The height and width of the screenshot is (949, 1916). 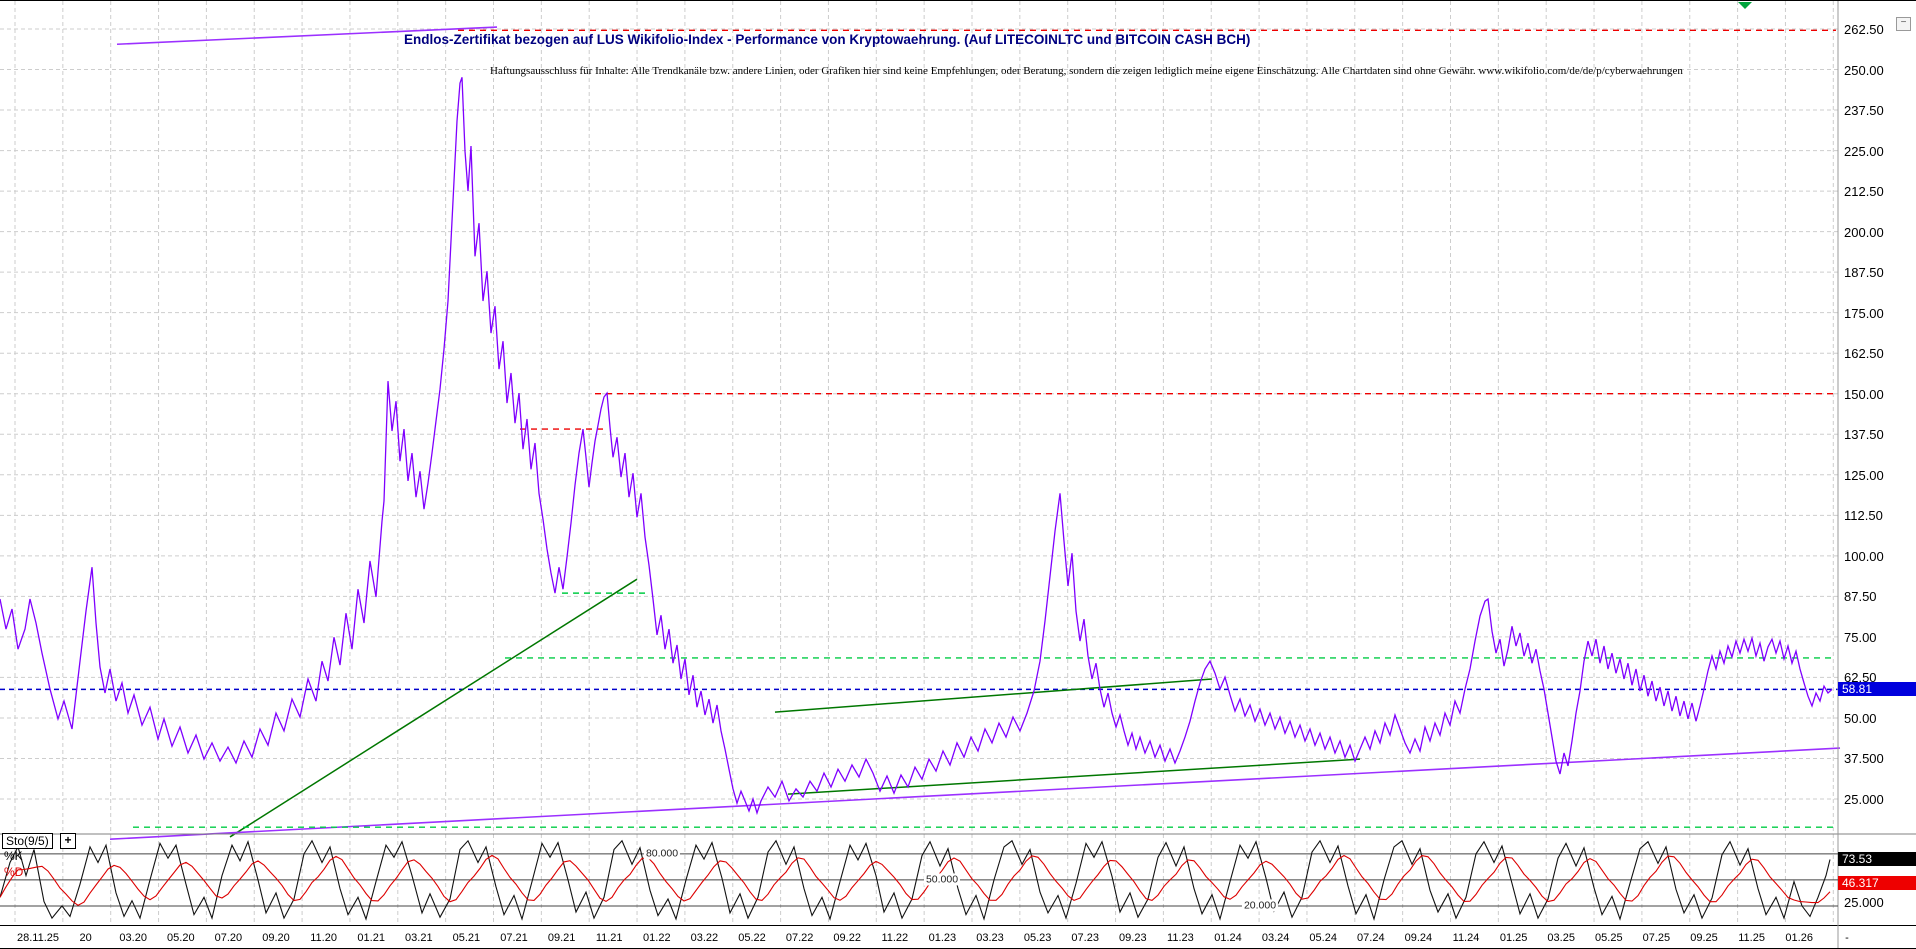 What do you see at coordinates (433, 708) in the screenshot?
I see `trend-2020-green` at bounding box center [433, 708].